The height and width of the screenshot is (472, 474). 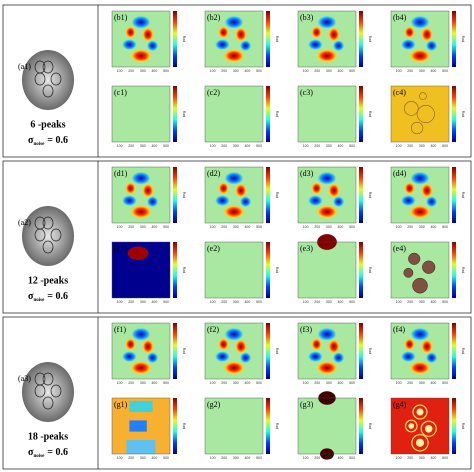 What do you see at coordinates (24, 66) in the screenshot?
I see `image-label: (a1)` at bounding box center [24, 66].